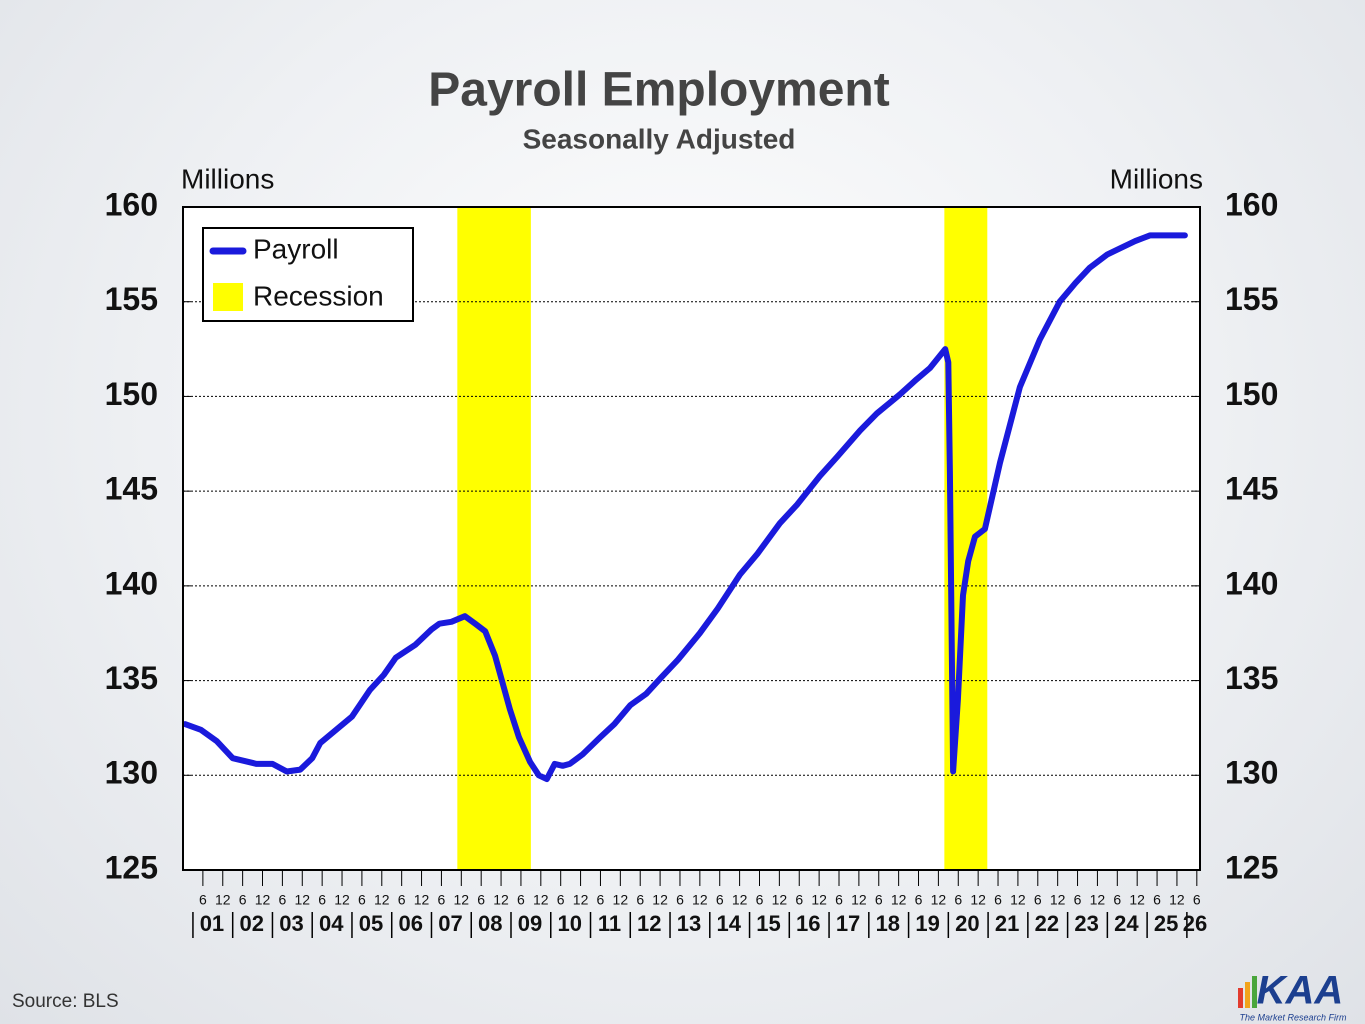  Describe the element at coordinates (808, 923) in the screenshot. I see `x-tick-label: 16` at that location.